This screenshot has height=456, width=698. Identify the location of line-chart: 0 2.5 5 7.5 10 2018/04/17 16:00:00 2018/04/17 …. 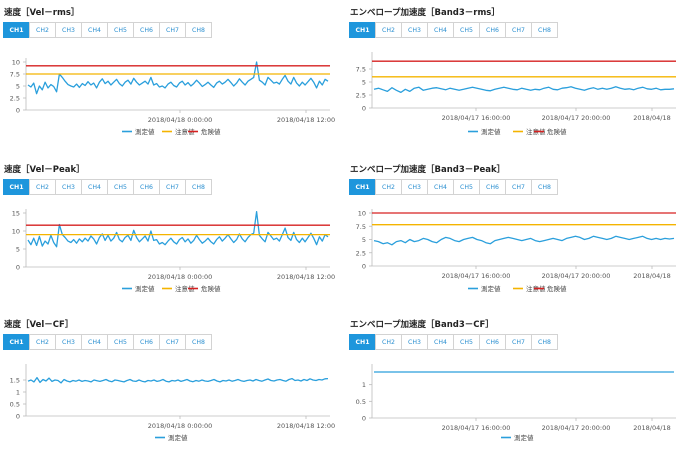
(516, 251).